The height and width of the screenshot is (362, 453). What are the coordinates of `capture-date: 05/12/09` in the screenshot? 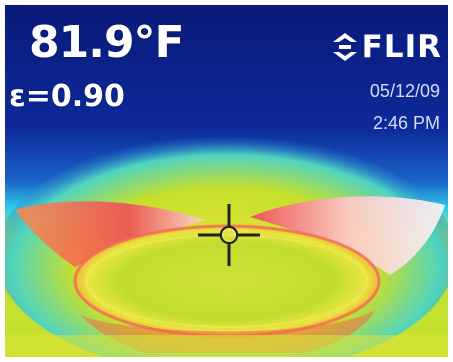 It's located at (404, 91).